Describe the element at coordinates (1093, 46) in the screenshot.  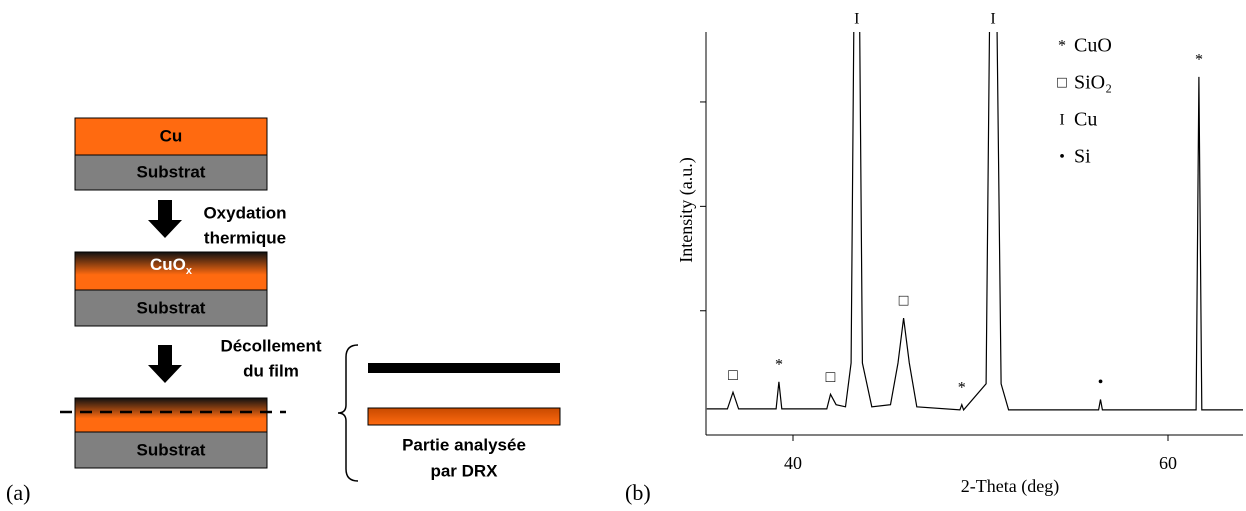
I see `legend-label: CuO` at that location.